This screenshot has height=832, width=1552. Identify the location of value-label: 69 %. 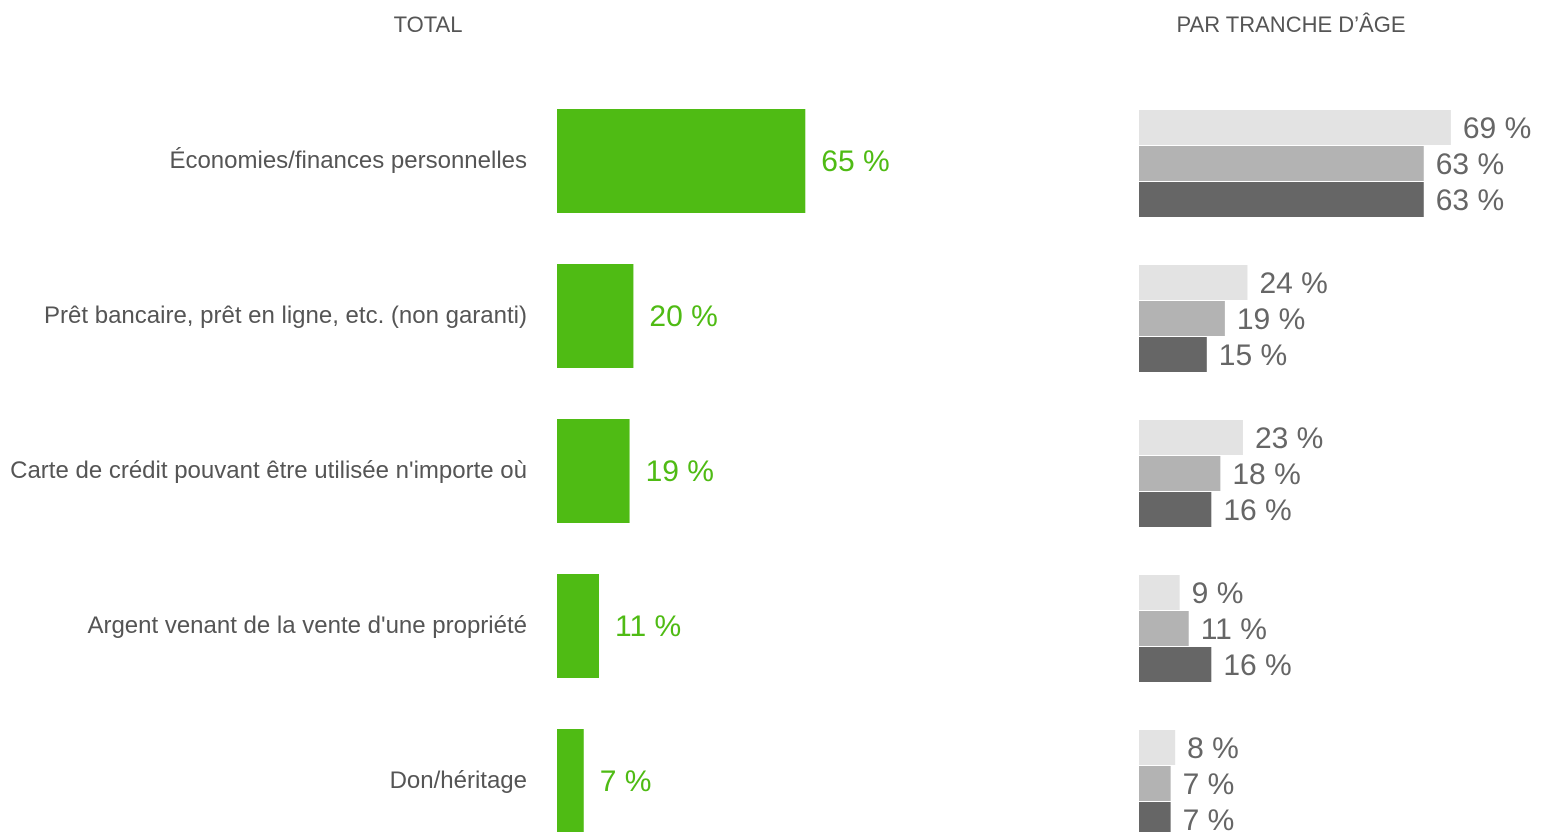
(1497, 128).